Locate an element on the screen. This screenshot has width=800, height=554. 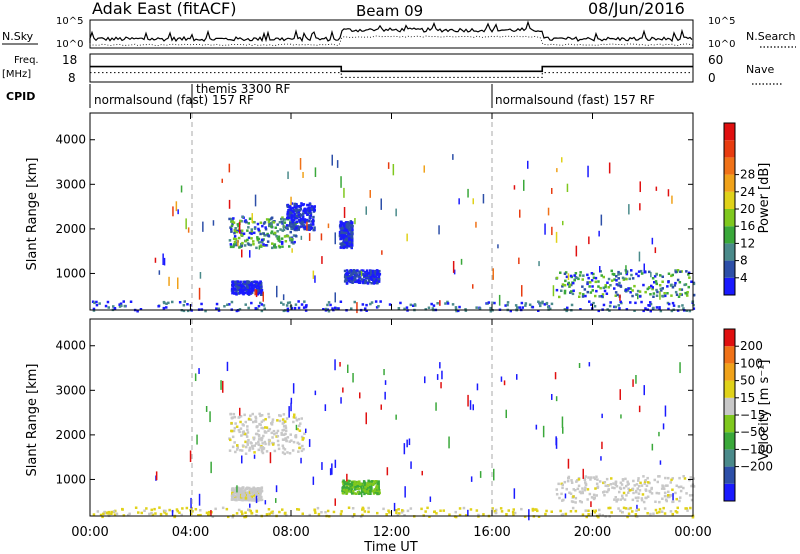
y-tick-label: 1000 is located at coordinates (70, 273).